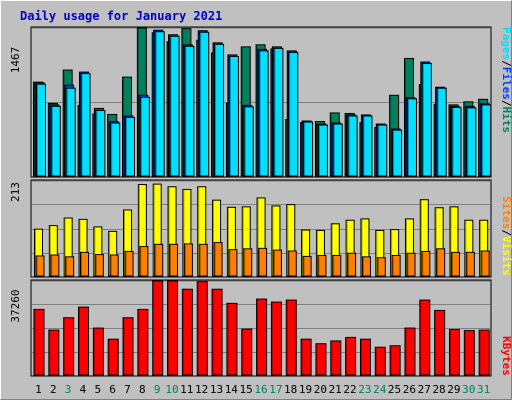 The image size is (512, 400). Describe the element at coordinates (97, 389) in the screenshot. I see `x-tick-label: 5` at that location.